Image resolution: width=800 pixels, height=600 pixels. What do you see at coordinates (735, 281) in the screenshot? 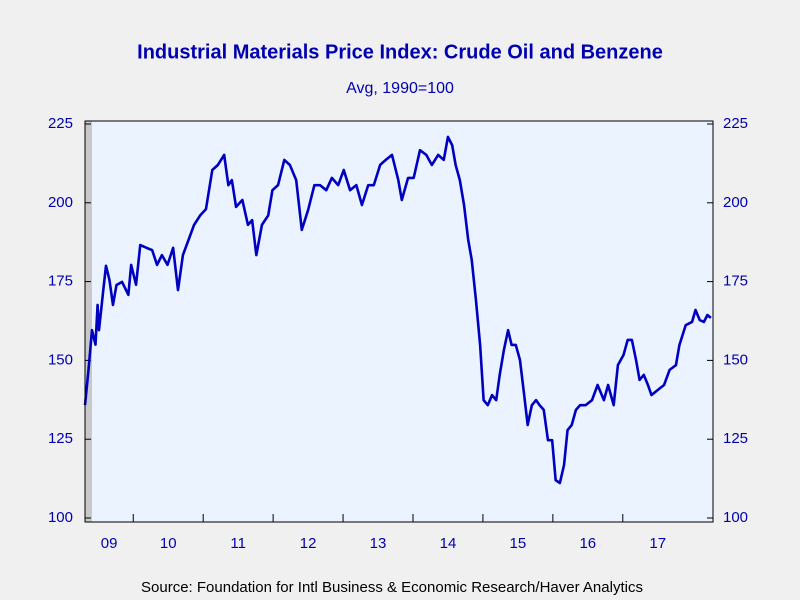
I see `y2-tick-label: 175` at bounding box center [735, 281].